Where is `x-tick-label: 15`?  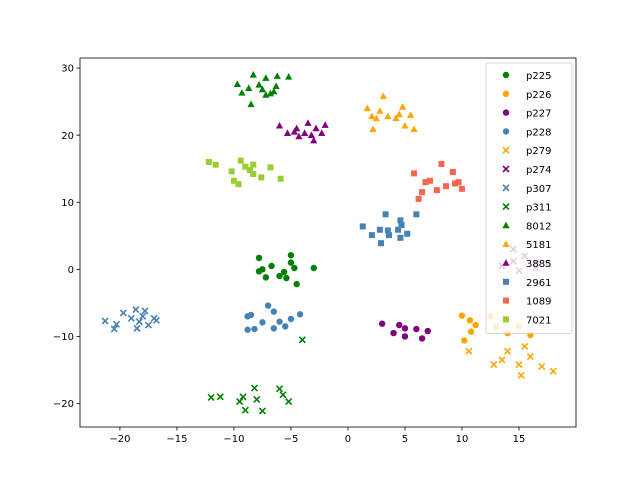
x-tick-label: 15 is located at coordinates (519, 439).